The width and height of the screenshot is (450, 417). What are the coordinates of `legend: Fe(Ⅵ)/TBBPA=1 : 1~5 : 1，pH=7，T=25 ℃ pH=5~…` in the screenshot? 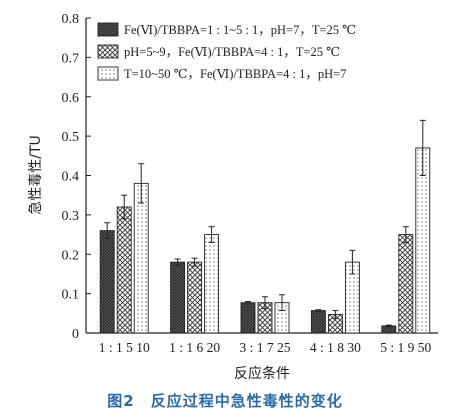 It's located at (226, 51).